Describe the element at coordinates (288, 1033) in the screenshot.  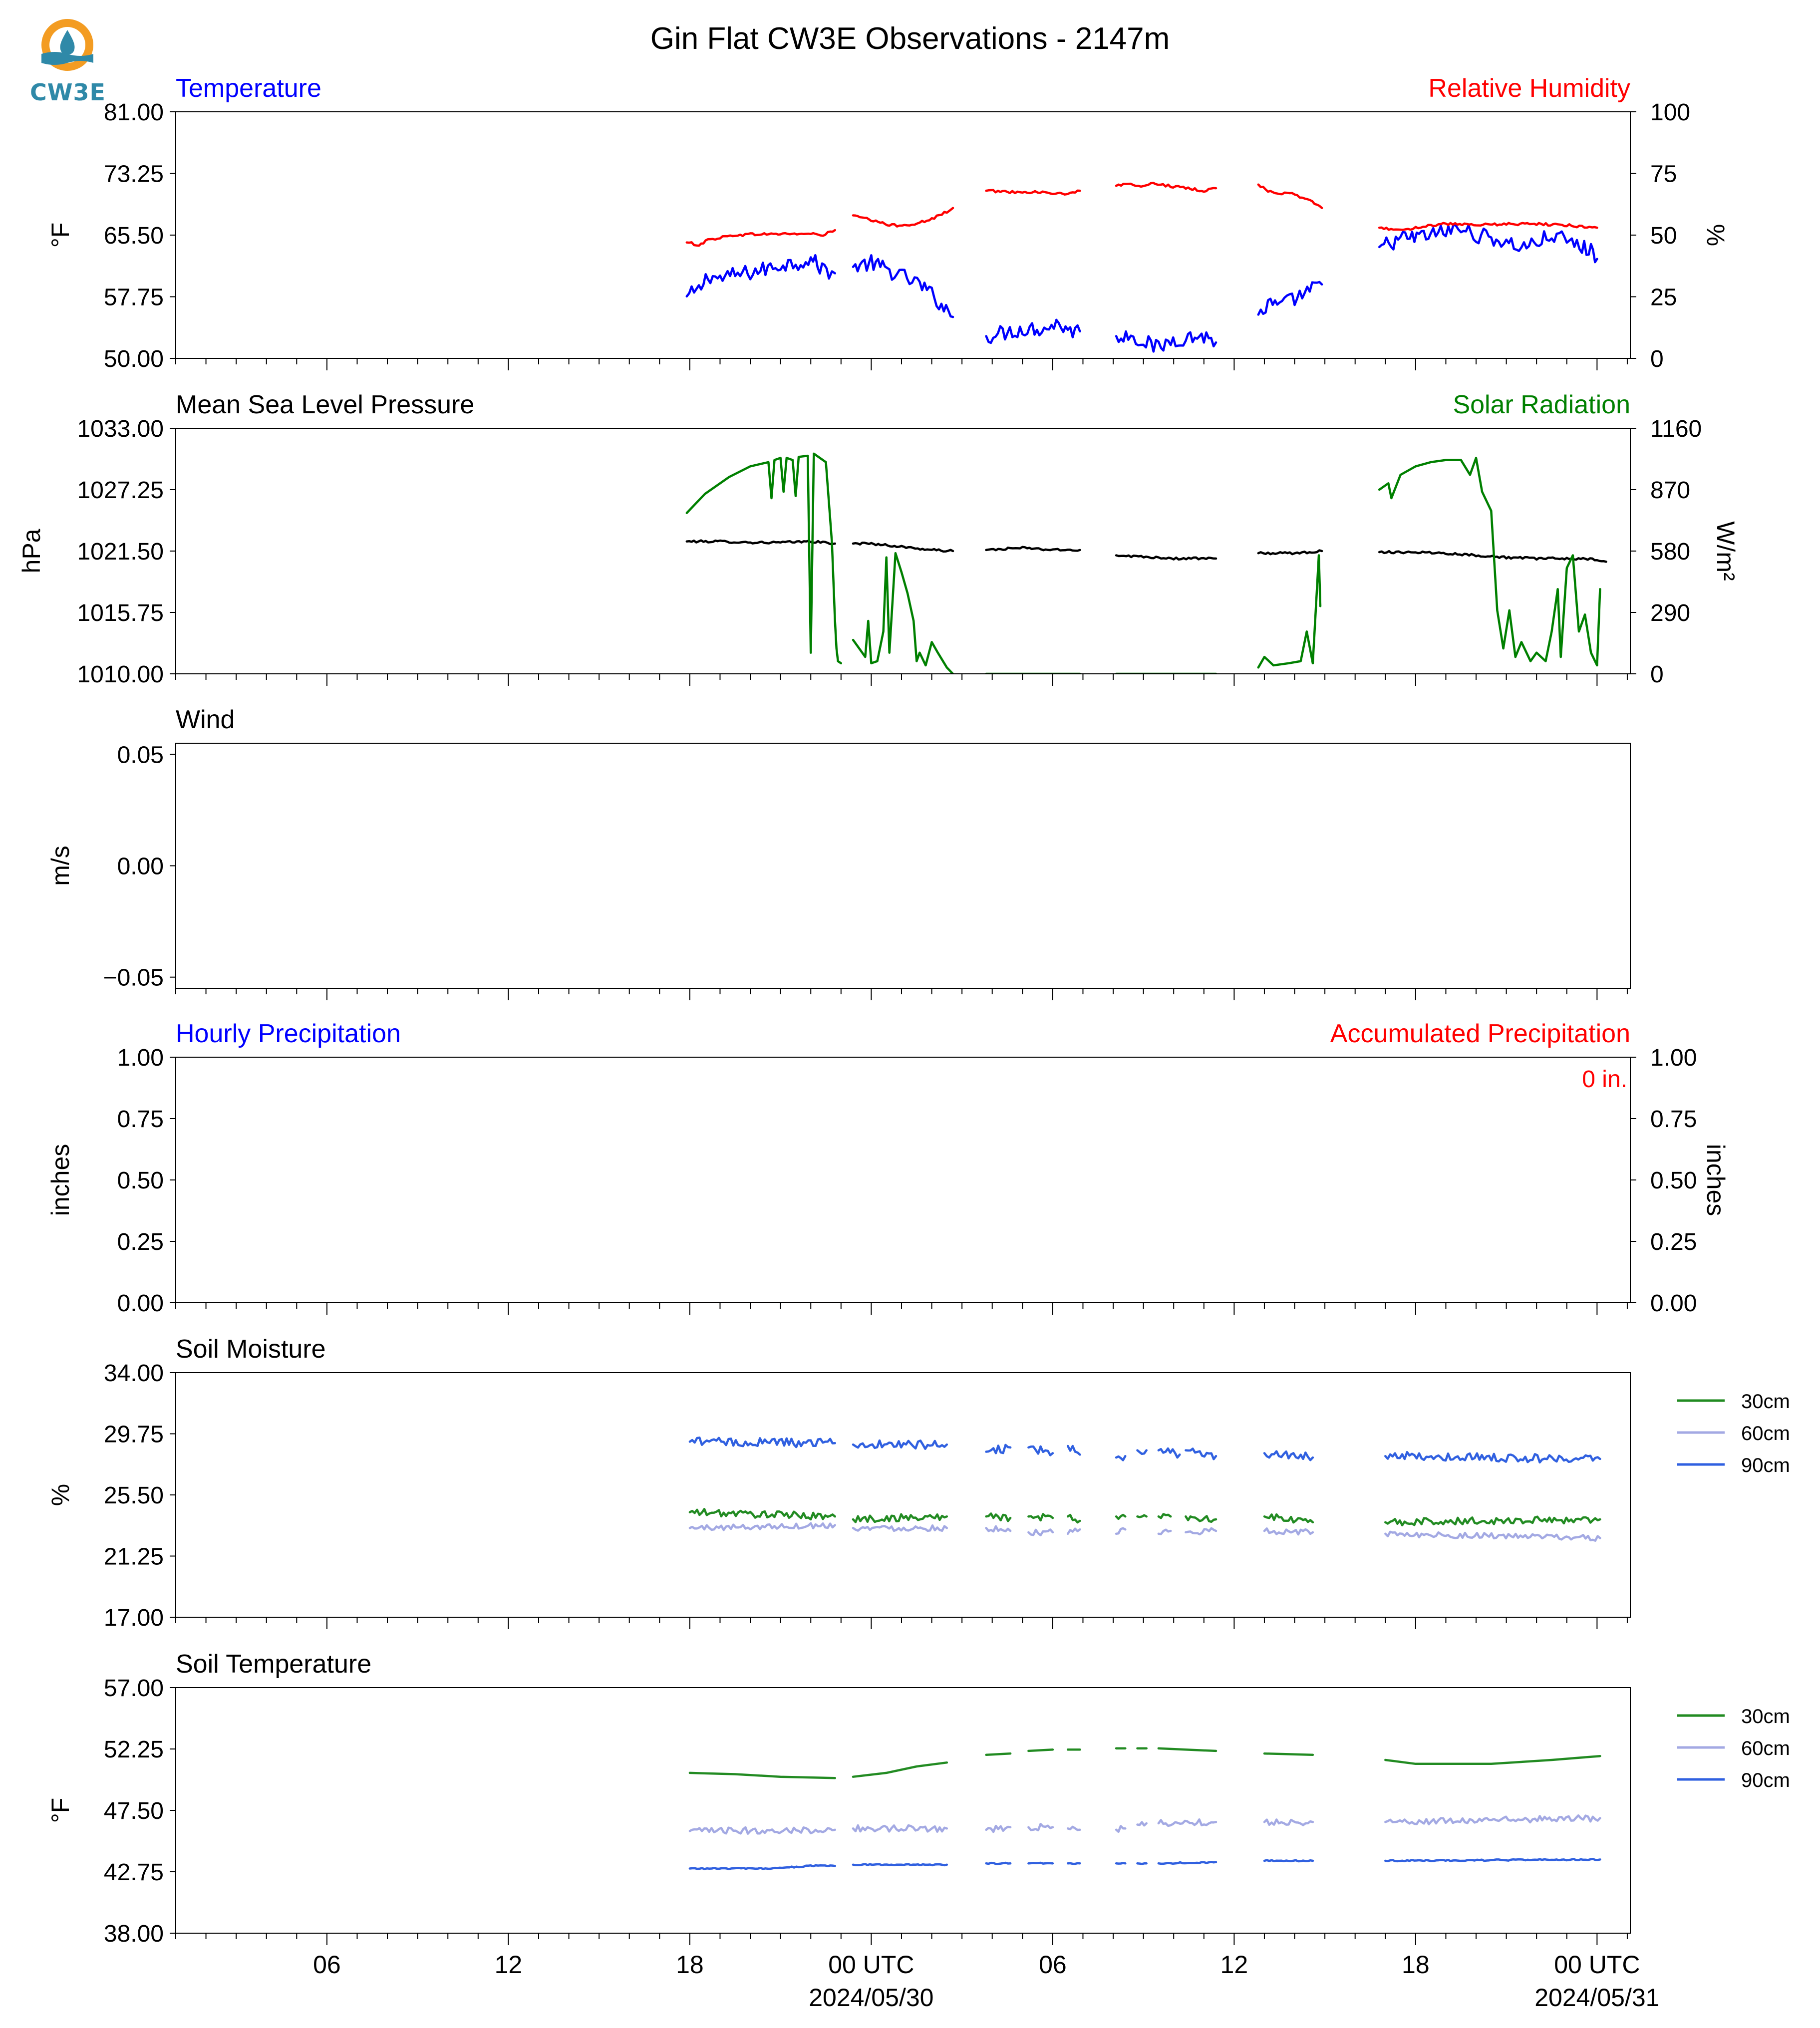
I see `panel-title-left: Hourly Precipitation` at that location.